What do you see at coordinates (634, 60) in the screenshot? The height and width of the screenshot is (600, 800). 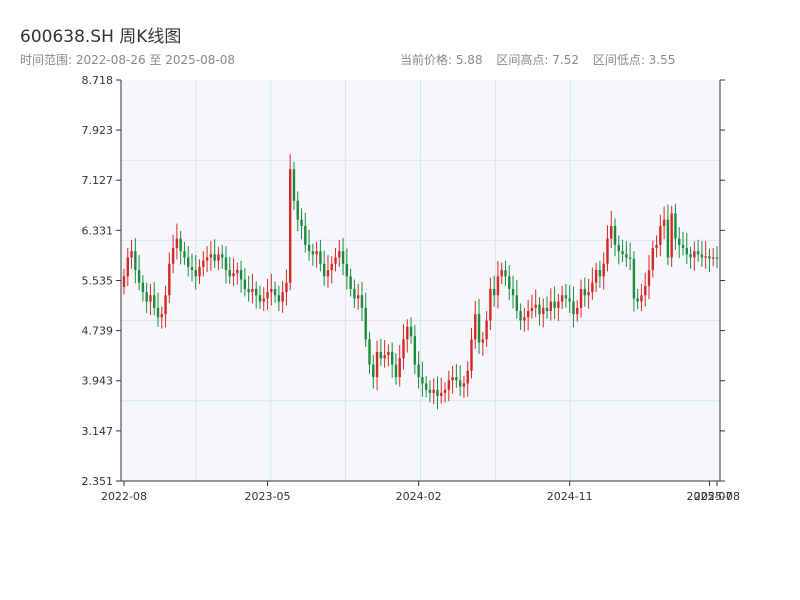 I see `interval-low: 区间低点: 3.55` at bounding box center [634, 60].